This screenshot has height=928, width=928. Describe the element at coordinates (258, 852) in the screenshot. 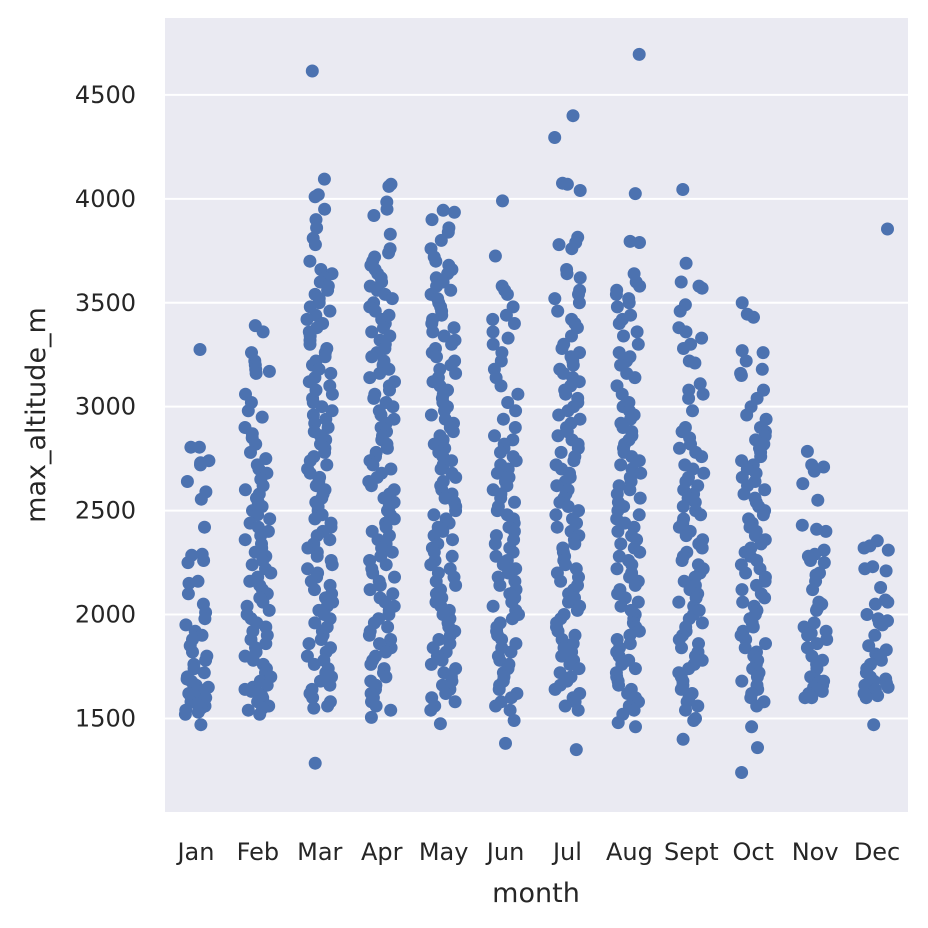

I see `x-tick-label: Feb` at that location.